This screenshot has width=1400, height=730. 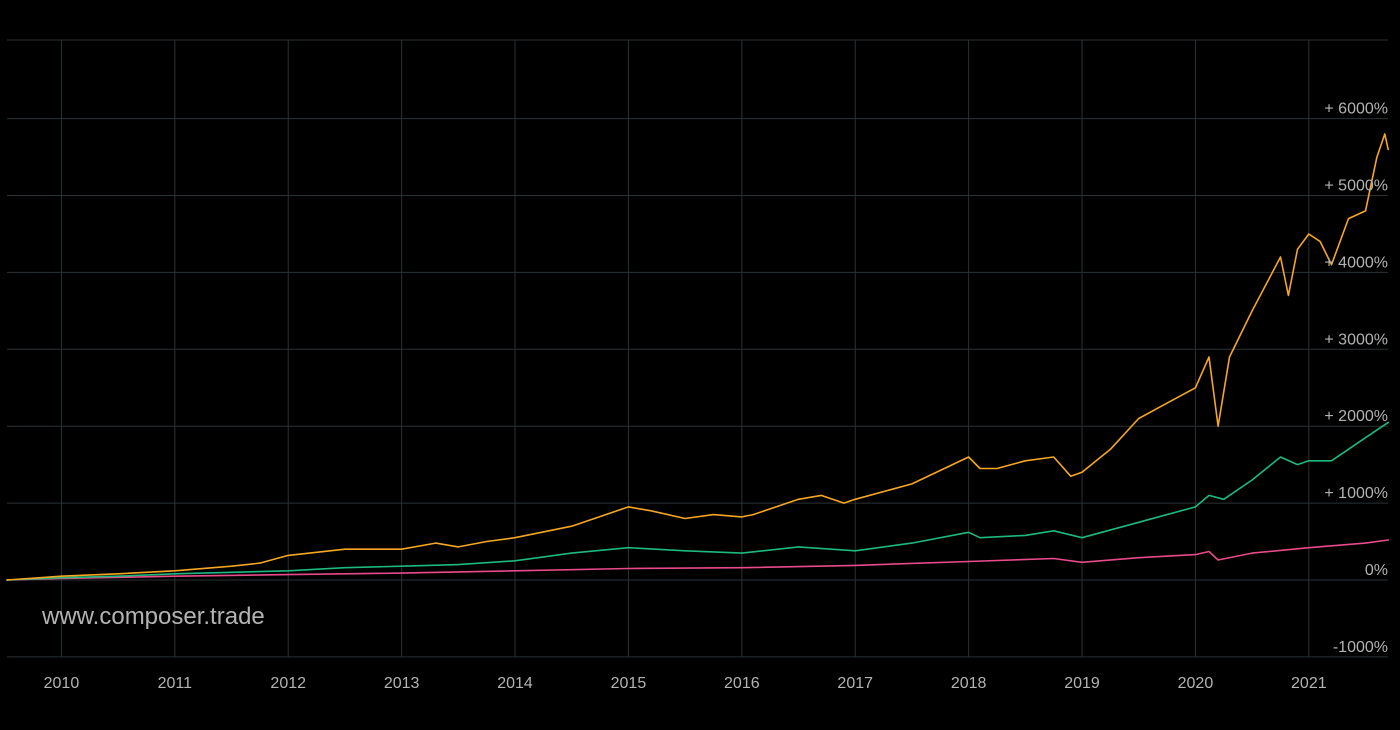 I want to click on watermark: www.composer.trade, so click(x=153, y=616).